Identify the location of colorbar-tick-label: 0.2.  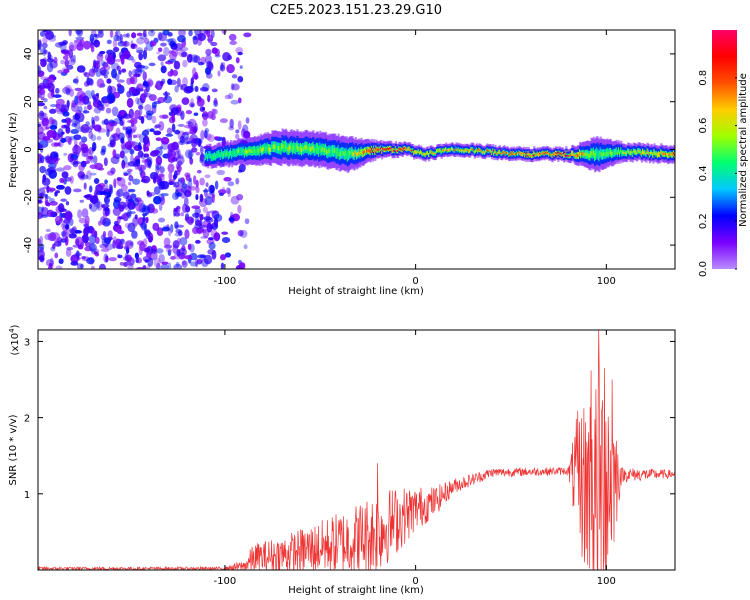
(703, 221).